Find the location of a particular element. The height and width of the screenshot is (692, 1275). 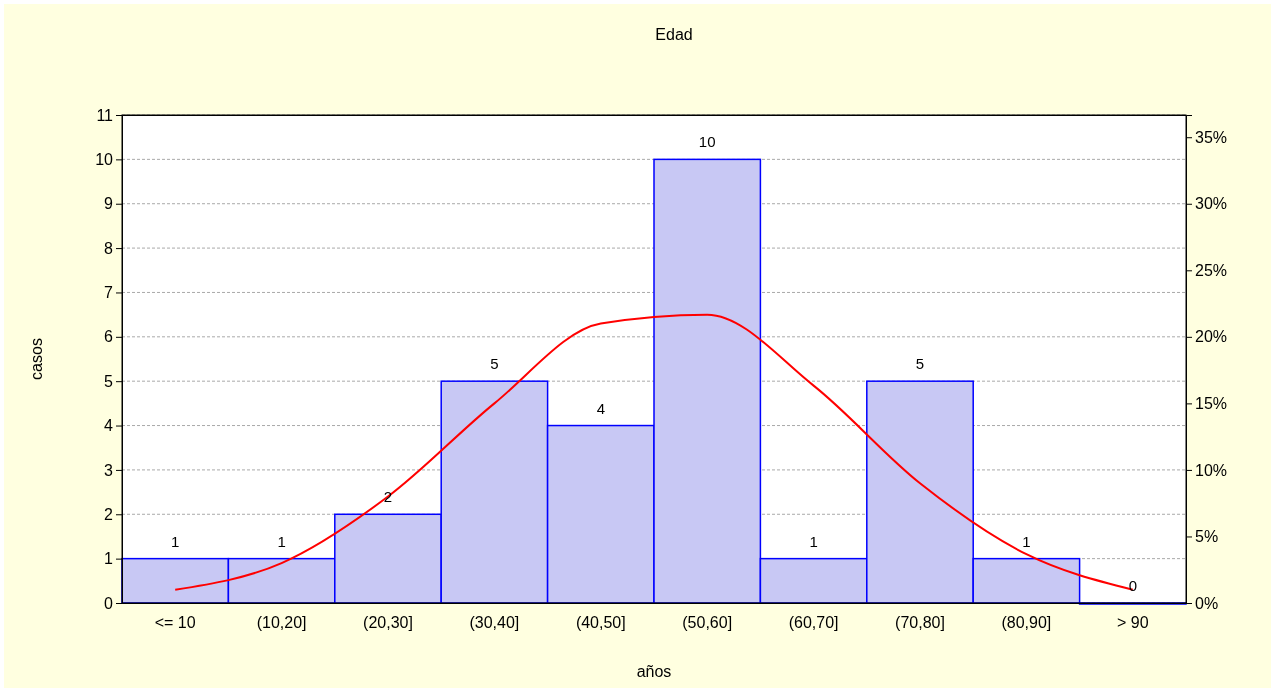

x-tick-label: (50,60] is located at coordinates (707, 623).